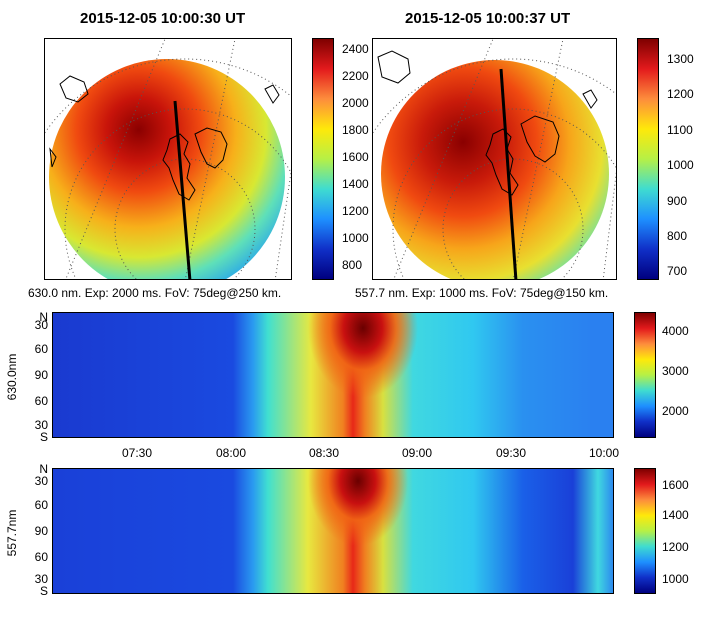  I want to click on k2-ytick: S, so click(43, 591).